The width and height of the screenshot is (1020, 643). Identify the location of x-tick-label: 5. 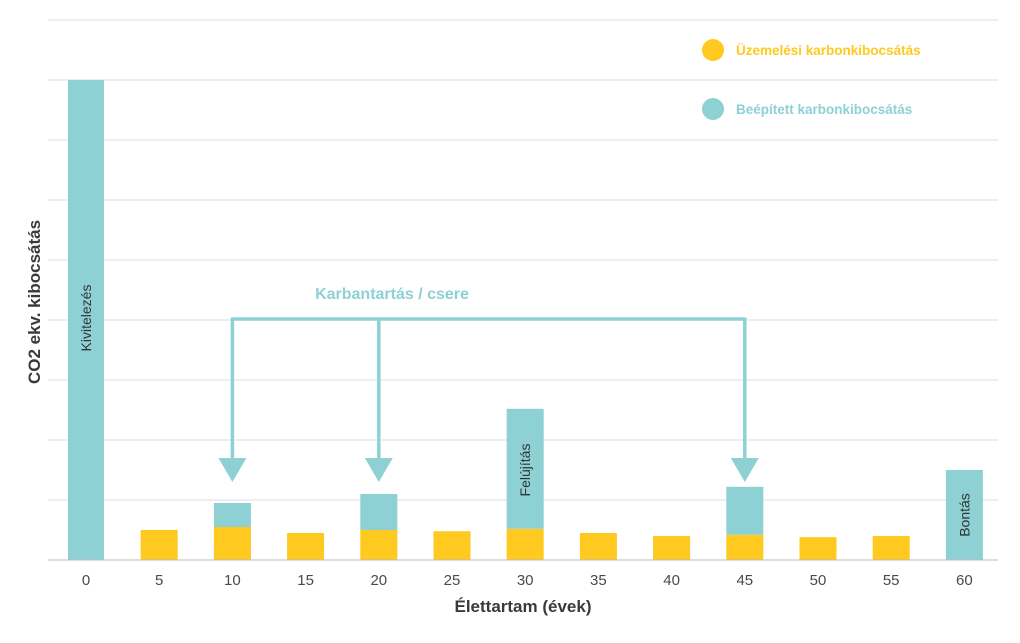
(159, 580).